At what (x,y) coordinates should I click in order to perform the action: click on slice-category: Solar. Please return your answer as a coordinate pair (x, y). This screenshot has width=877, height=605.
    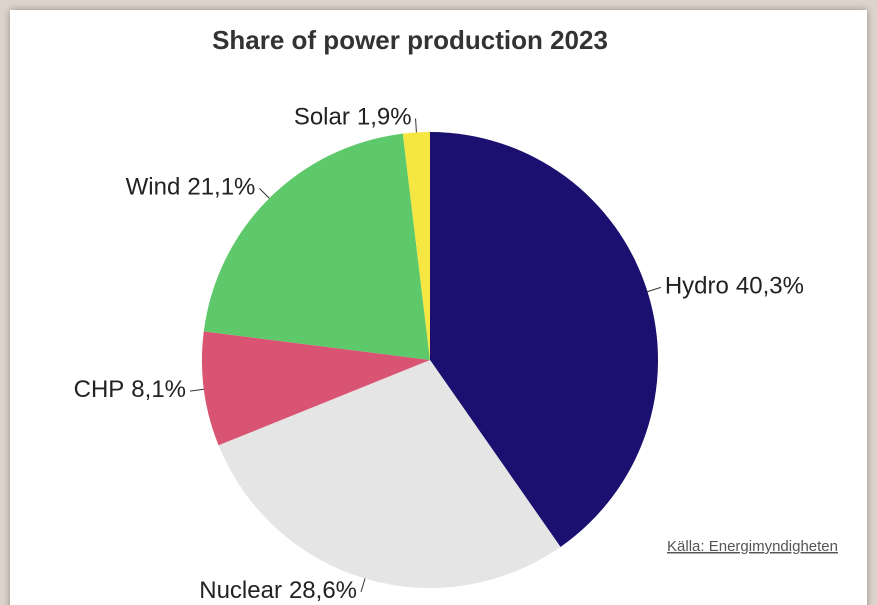
    Looking at the image, I should click on (322, 117).